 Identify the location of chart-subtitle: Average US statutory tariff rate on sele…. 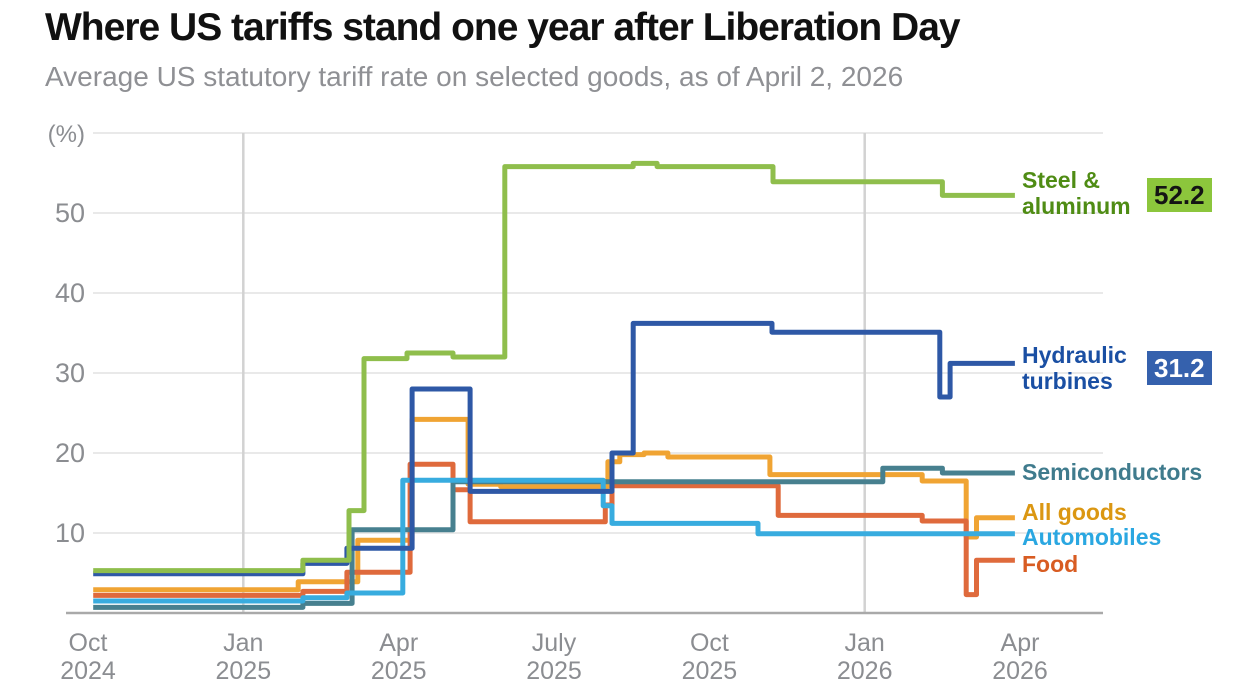
(474, 76).